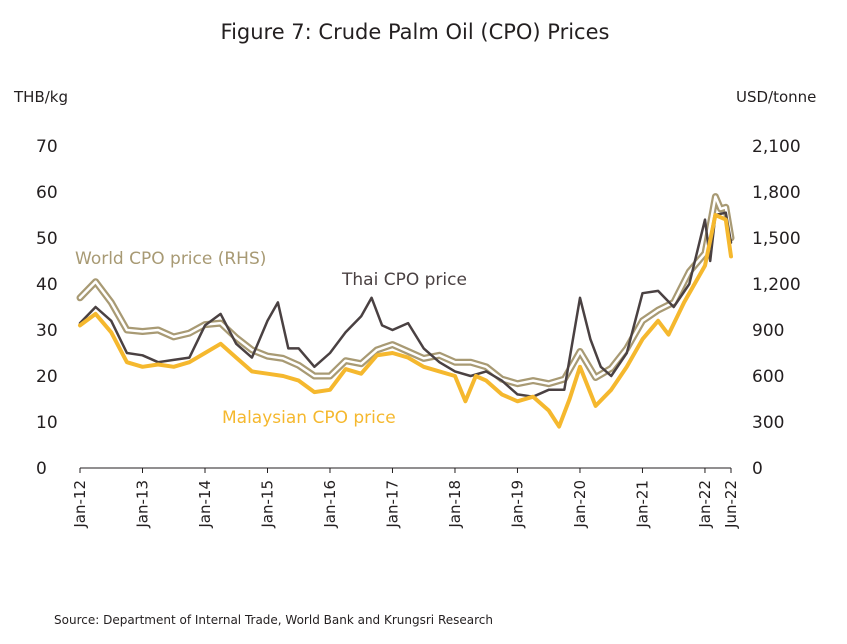 Image resolution: width=847 pixels, height=644 pixels. I want to click on chart-title: Figure 7: Crude Palm Oil (CPO) Prices, so click(415, 32).